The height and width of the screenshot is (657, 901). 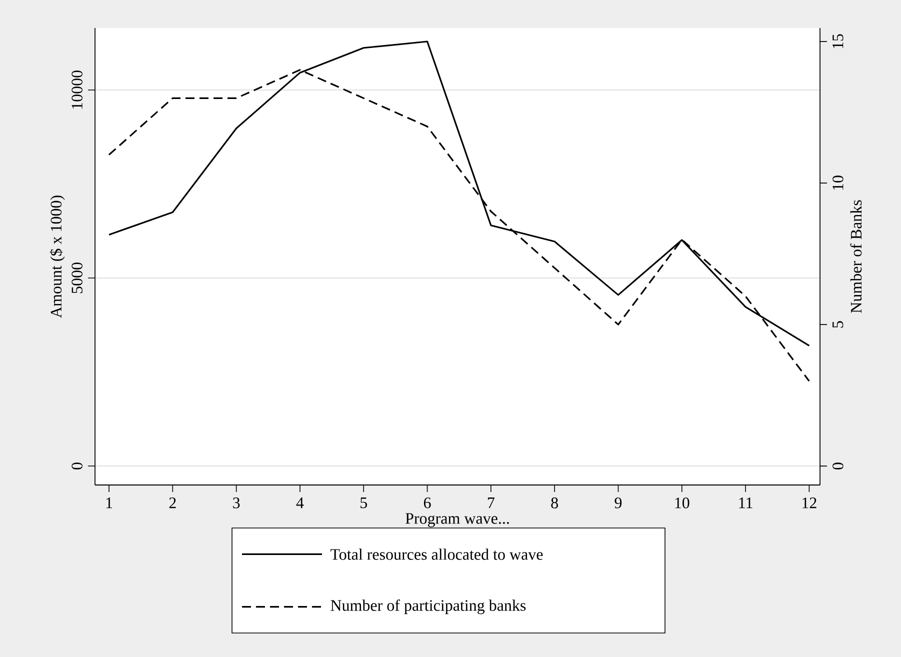 I want to click on x-tick-label: 2, so click(x=172, y=503).